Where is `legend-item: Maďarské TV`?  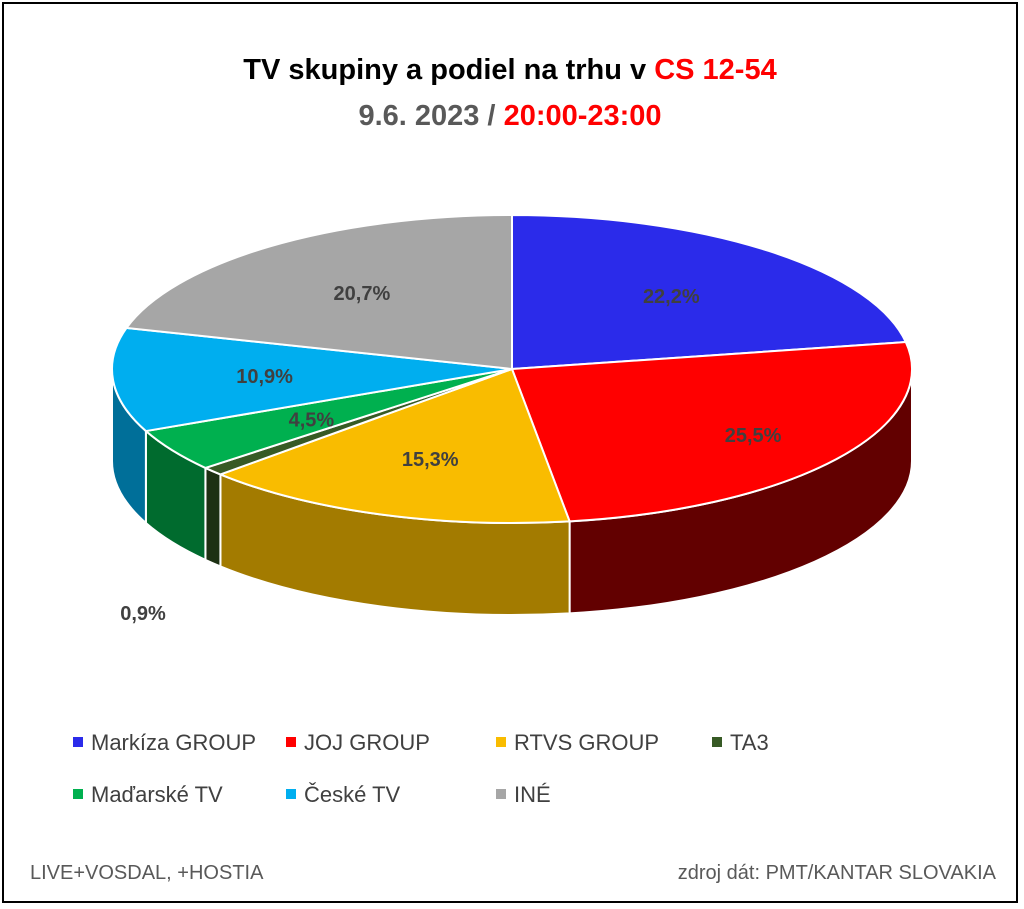
legend-item: Maďarské TV is located at coordinates (148, 795).